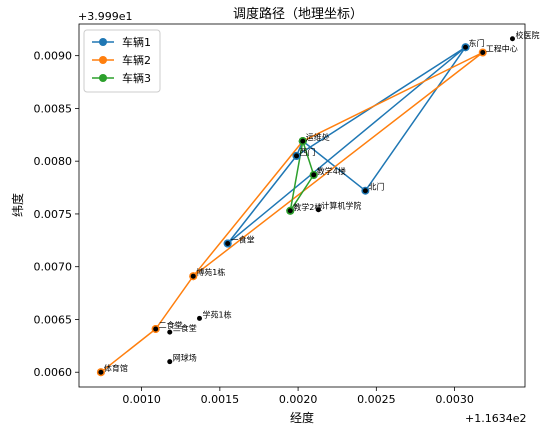  I want to click on legend-label-1: 车辆1, so click(136, 42).